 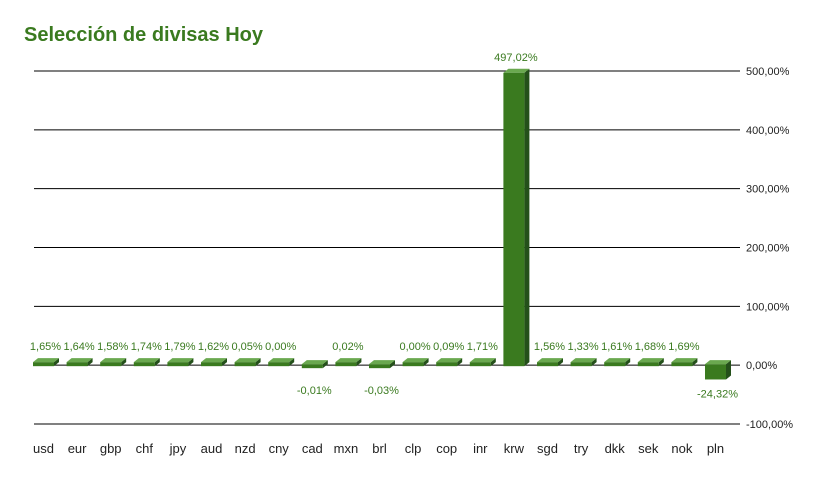 I want to click on x-tick-label: usd, so click(x=43, y=448).